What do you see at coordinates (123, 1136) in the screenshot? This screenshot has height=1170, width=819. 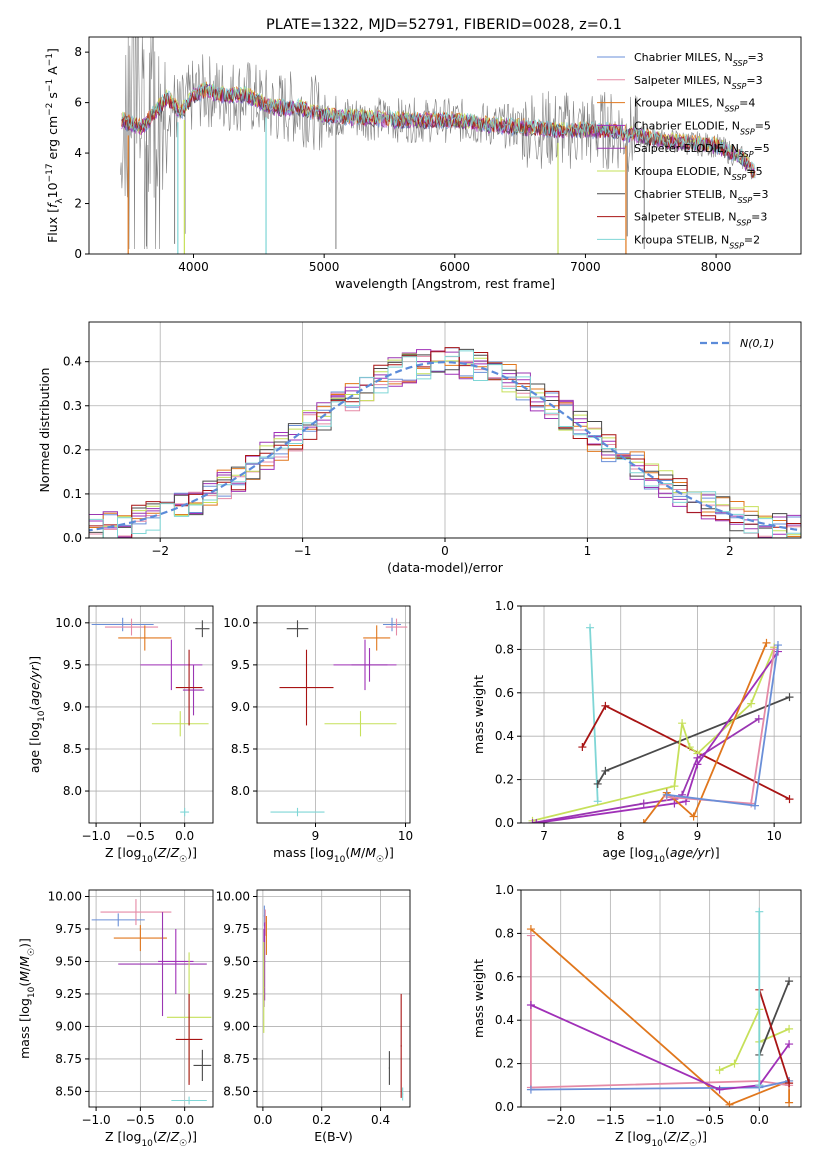 I see `x-axis-label-part: Z [log` at bounding box center [123, 1136].